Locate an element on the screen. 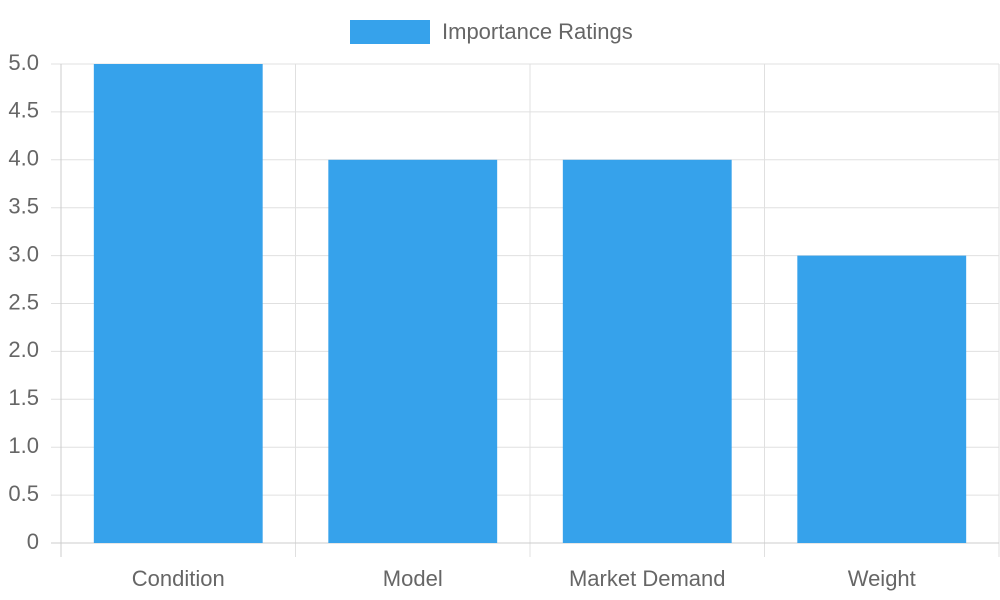  x-tick-label: Weight is located at coordinates (882, 578).